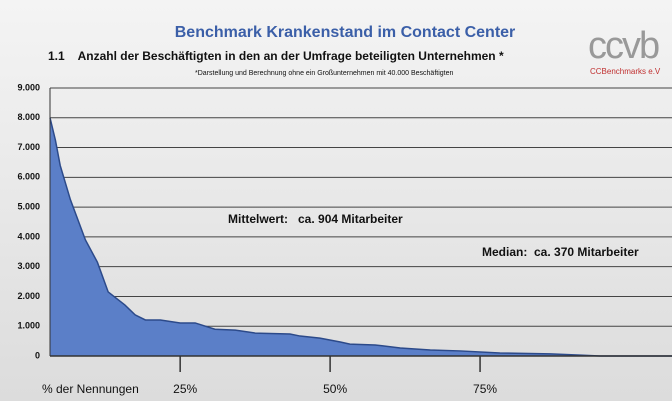 The width and height of the screenshot is (672, 401). I want to click on y-tick-label: 3.000, so click(28, 266).